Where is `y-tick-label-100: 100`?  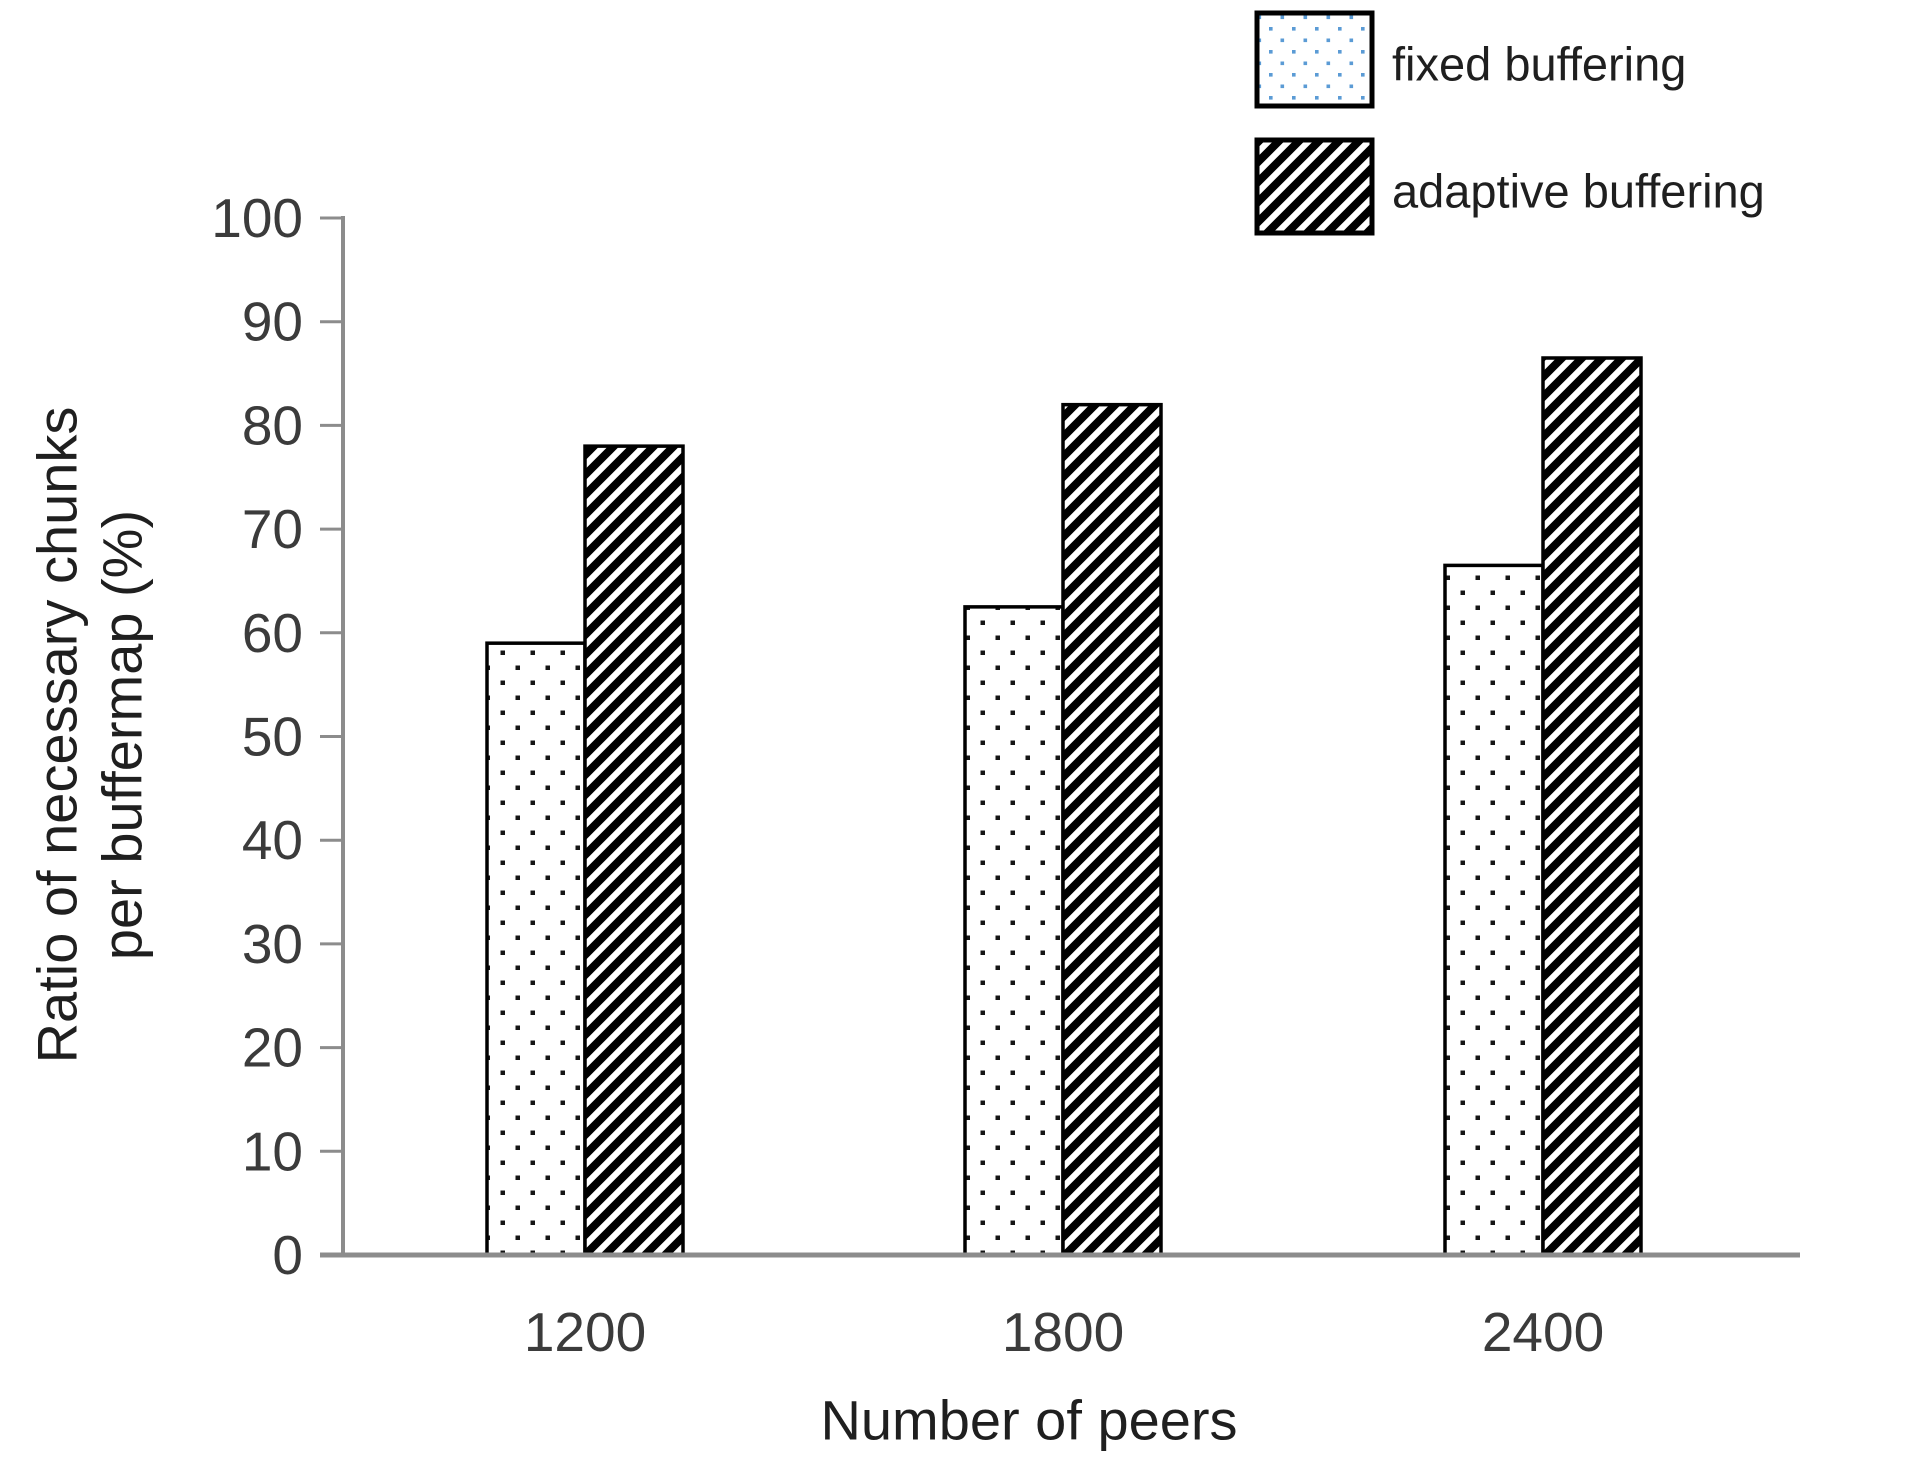
y-tick-label-100: 100 is located at coordinates (257, 218).